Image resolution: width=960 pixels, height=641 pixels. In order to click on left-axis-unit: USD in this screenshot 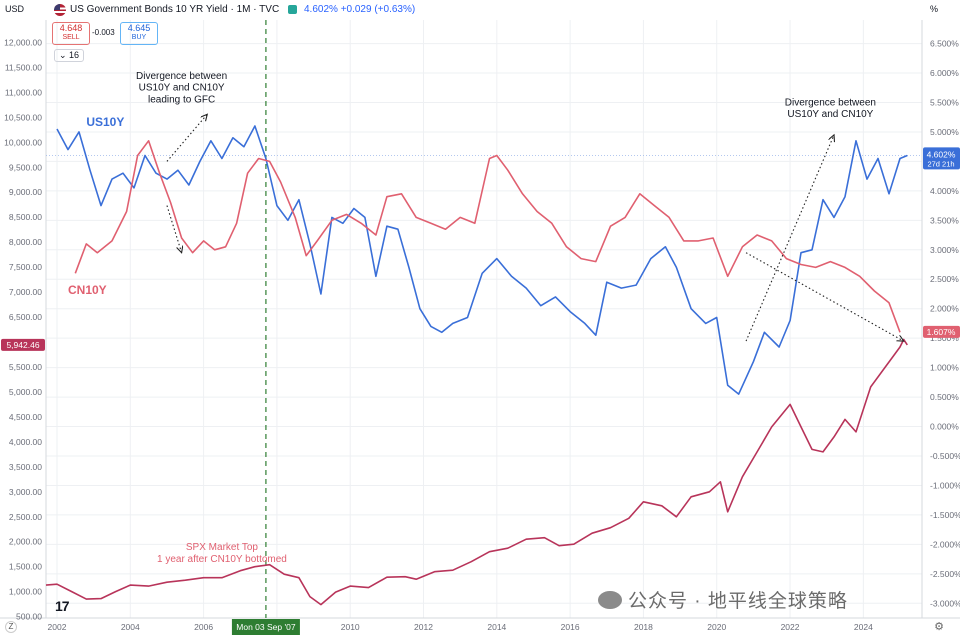, I will do `click(15, 9)`.